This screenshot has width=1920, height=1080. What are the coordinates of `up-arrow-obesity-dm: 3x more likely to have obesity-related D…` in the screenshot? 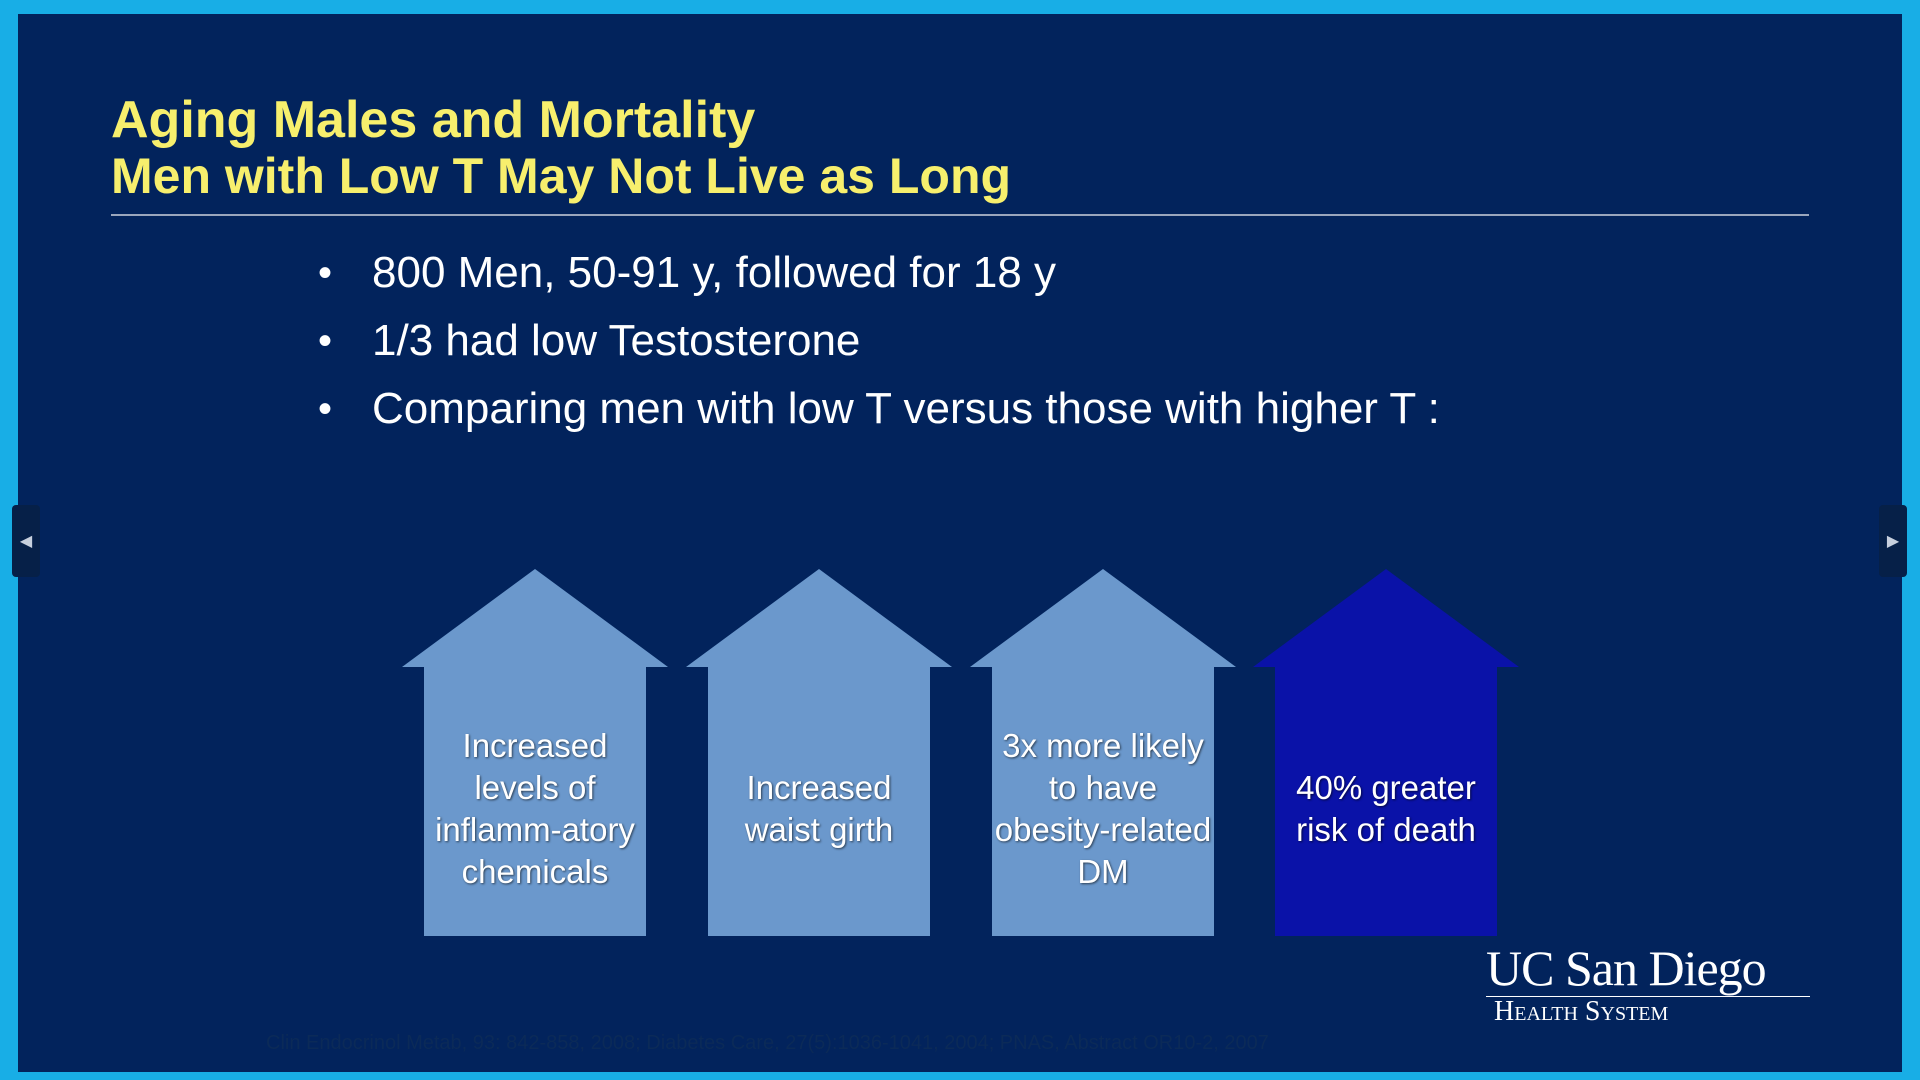 It's located at (1103, 752).